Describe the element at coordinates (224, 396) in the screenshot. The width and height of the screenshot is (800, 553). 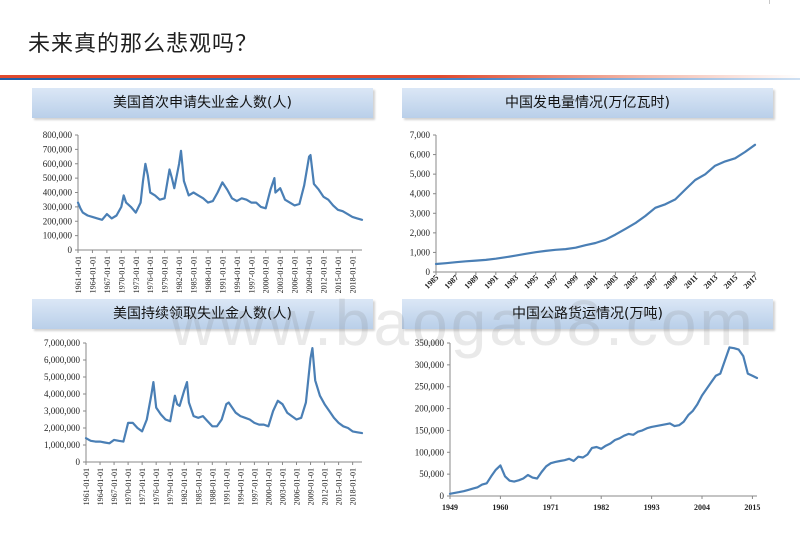
I see `continuing-claims-series-line` at that location.